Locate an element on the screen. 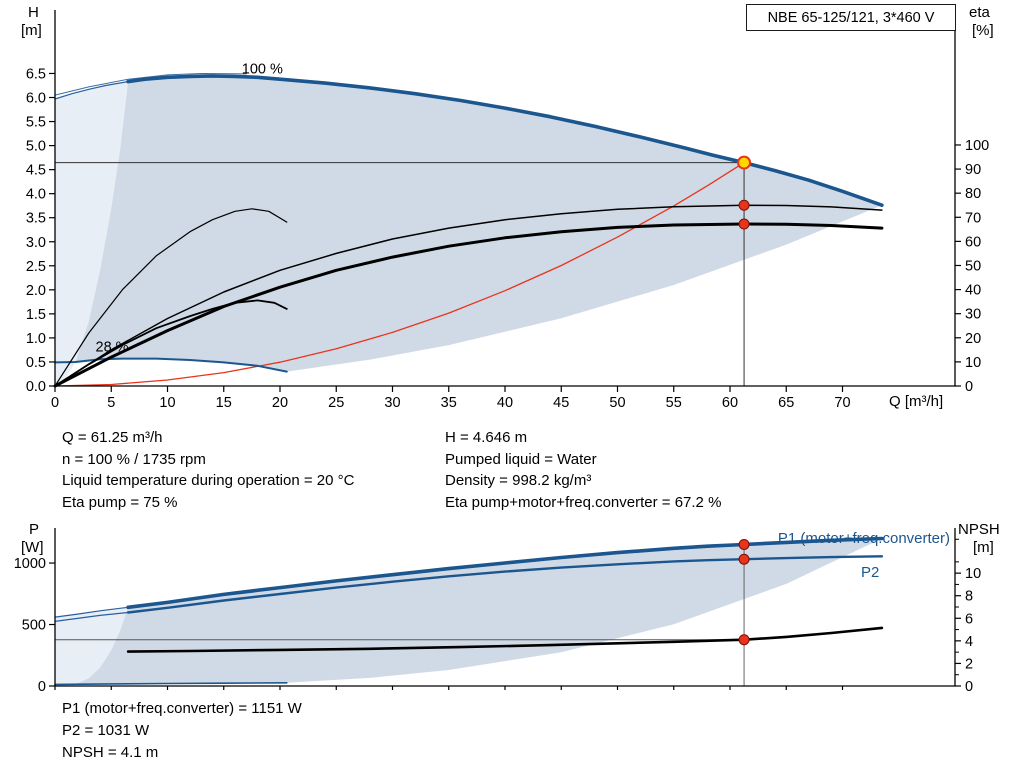  hq-chart-y-right-tick-label: 40 is located at coordinates (973, 291).